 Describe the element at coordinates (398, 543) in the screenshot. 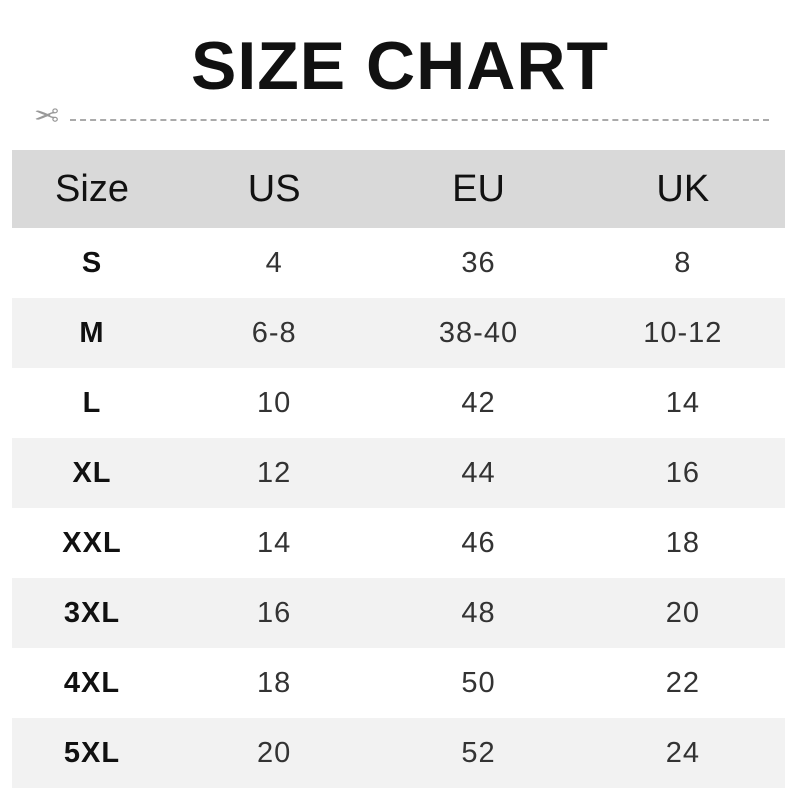

I see `table-row: XXL 14 46 18` at that location.